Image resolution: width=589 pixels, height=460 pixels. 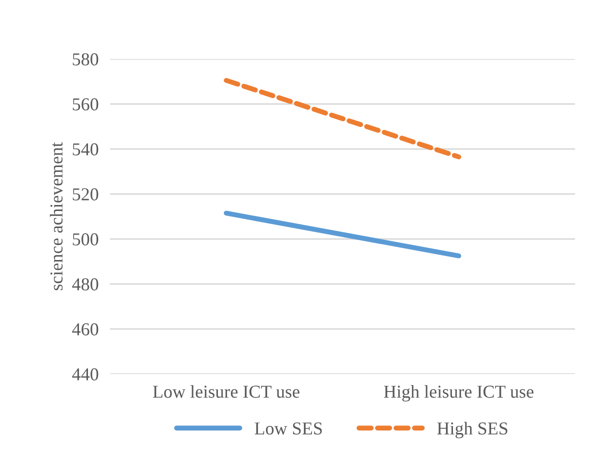 What do you see at coordinates (226, 391) in the screenshot?
I see `x-tick-label: Low leisure ICT use` at bounding box center [226, 391].